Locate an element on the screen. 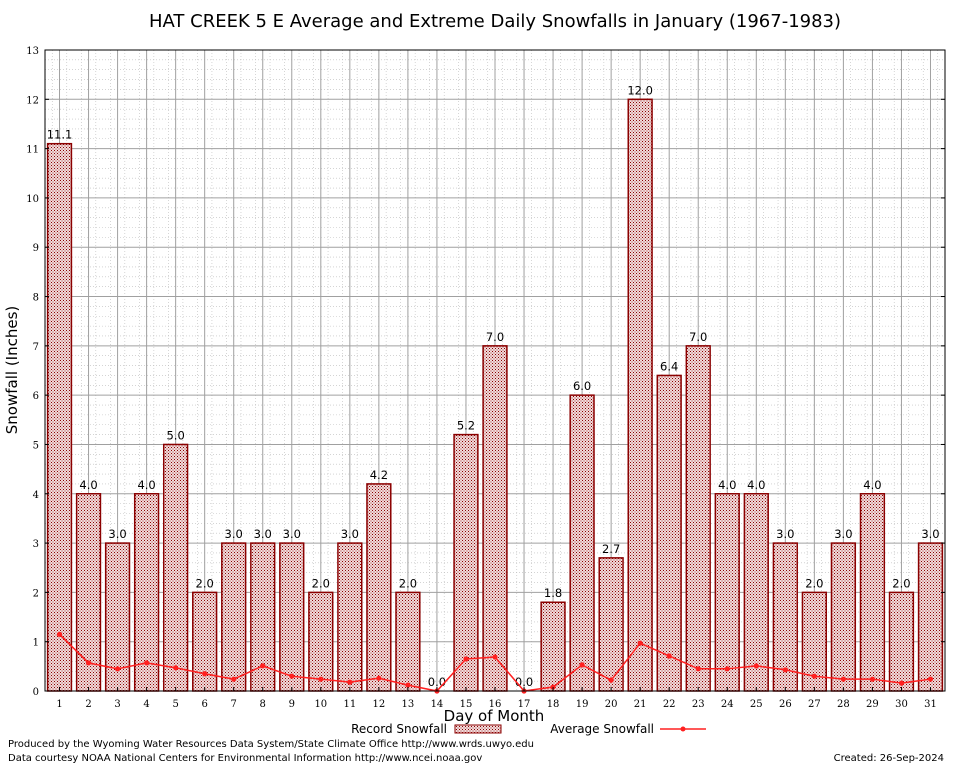  y-tick-label: 5 is located at coordinates (36, 445).